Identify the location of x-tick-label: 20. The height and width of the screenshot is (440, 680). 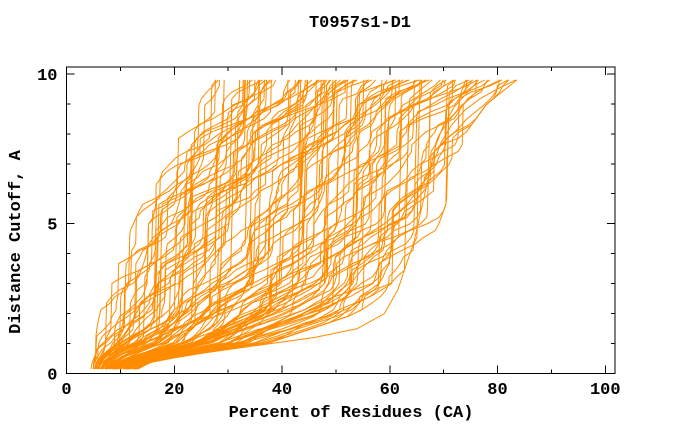
(174, 390).